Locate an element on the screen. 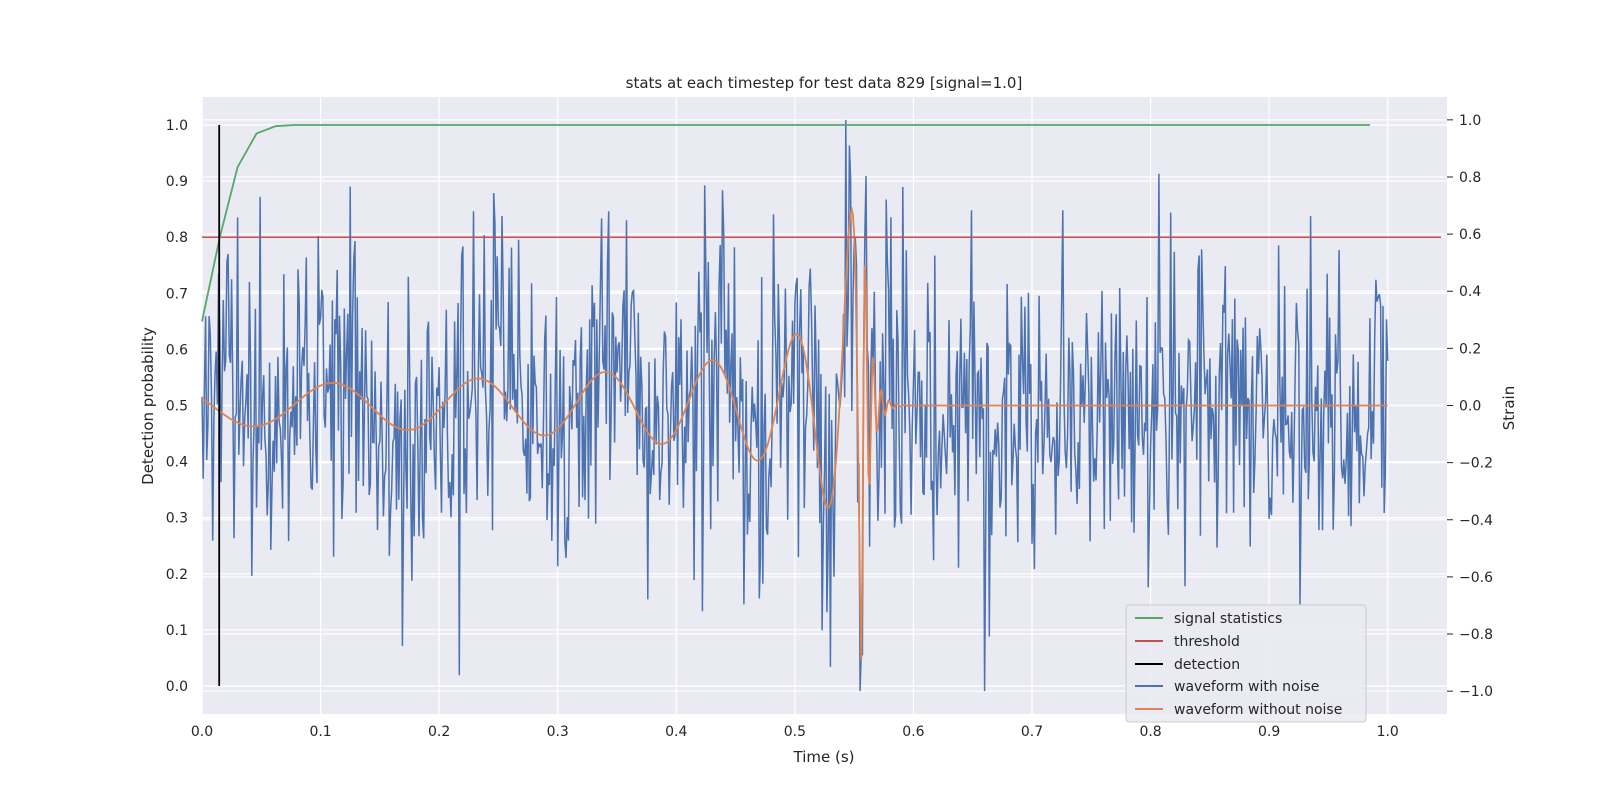 Image resolution: width=1600 pixels, height=800 pixels. y-left-tick-label: 0.0 is located at coordinates (177, 687).